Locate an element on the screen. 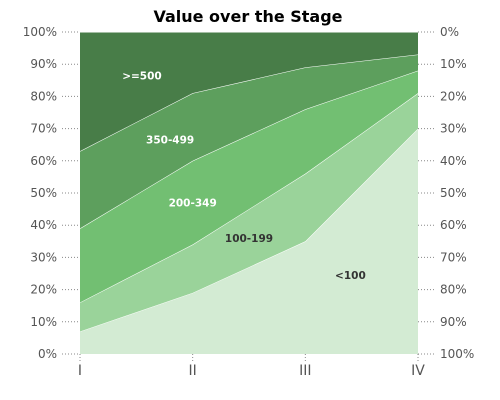  y-tick-left: 20% is located at coordinates (43, 290).